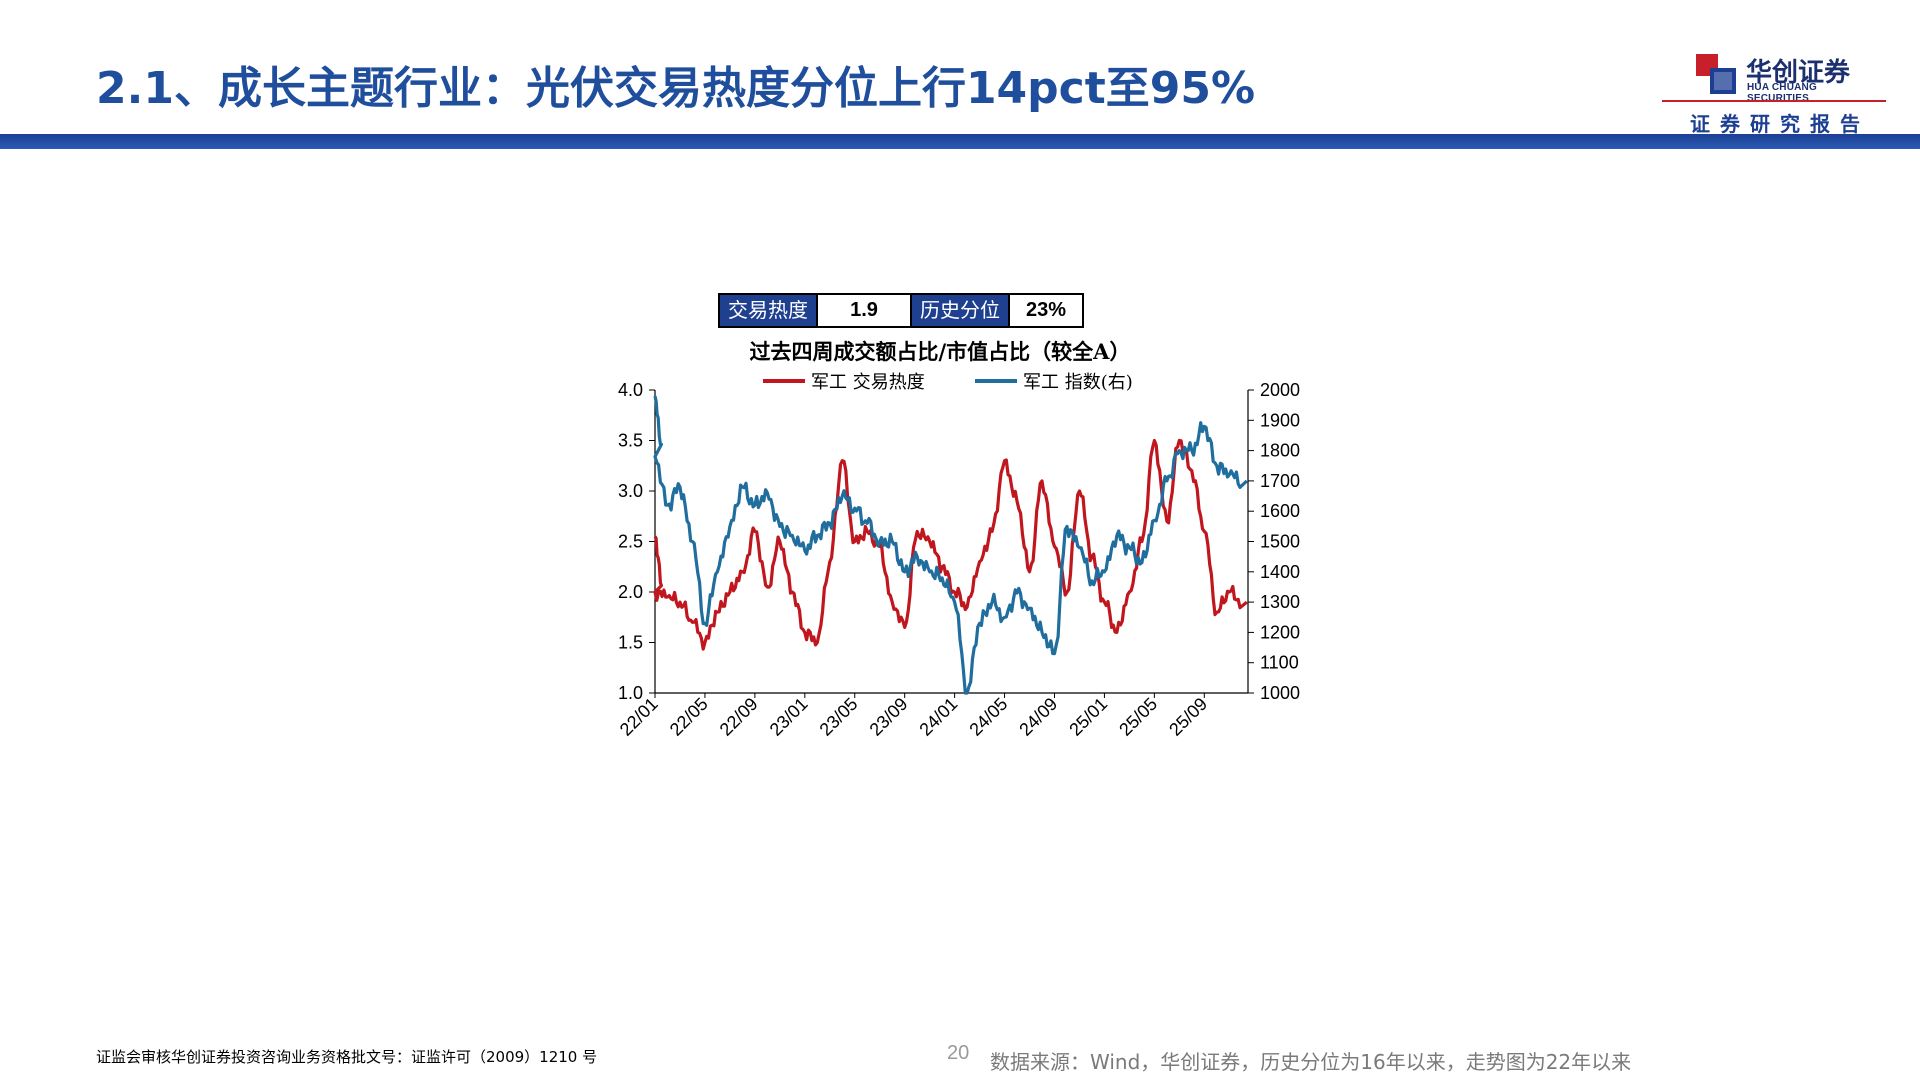 This screenshot has height=1080, width=1920. What do you see at coordinates (958, 1053) in the screenshot?
I see `page-number: 20` at bounding box center [958, 1053].